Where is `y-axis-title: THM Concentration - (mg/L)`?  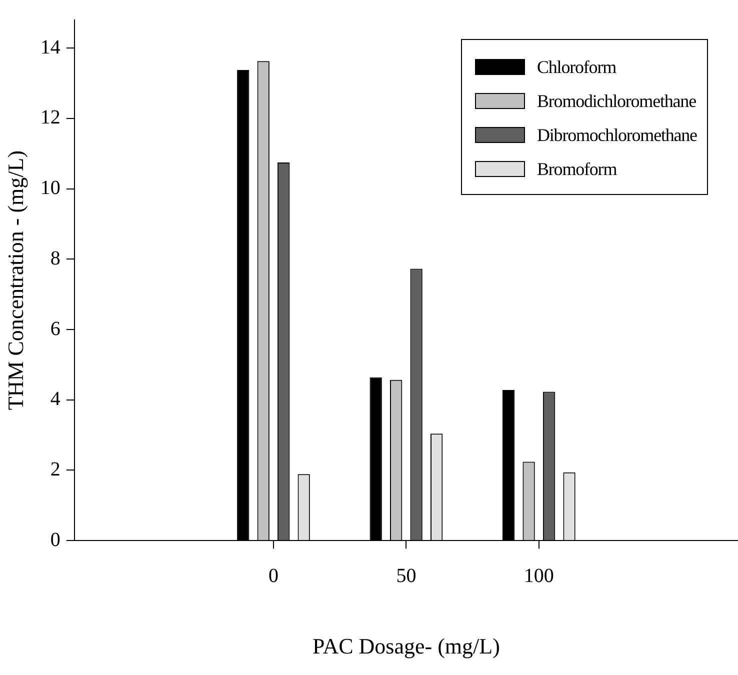
y-axis-title: THM Concentration - (mg/L) is located at coordinates (15, 280).